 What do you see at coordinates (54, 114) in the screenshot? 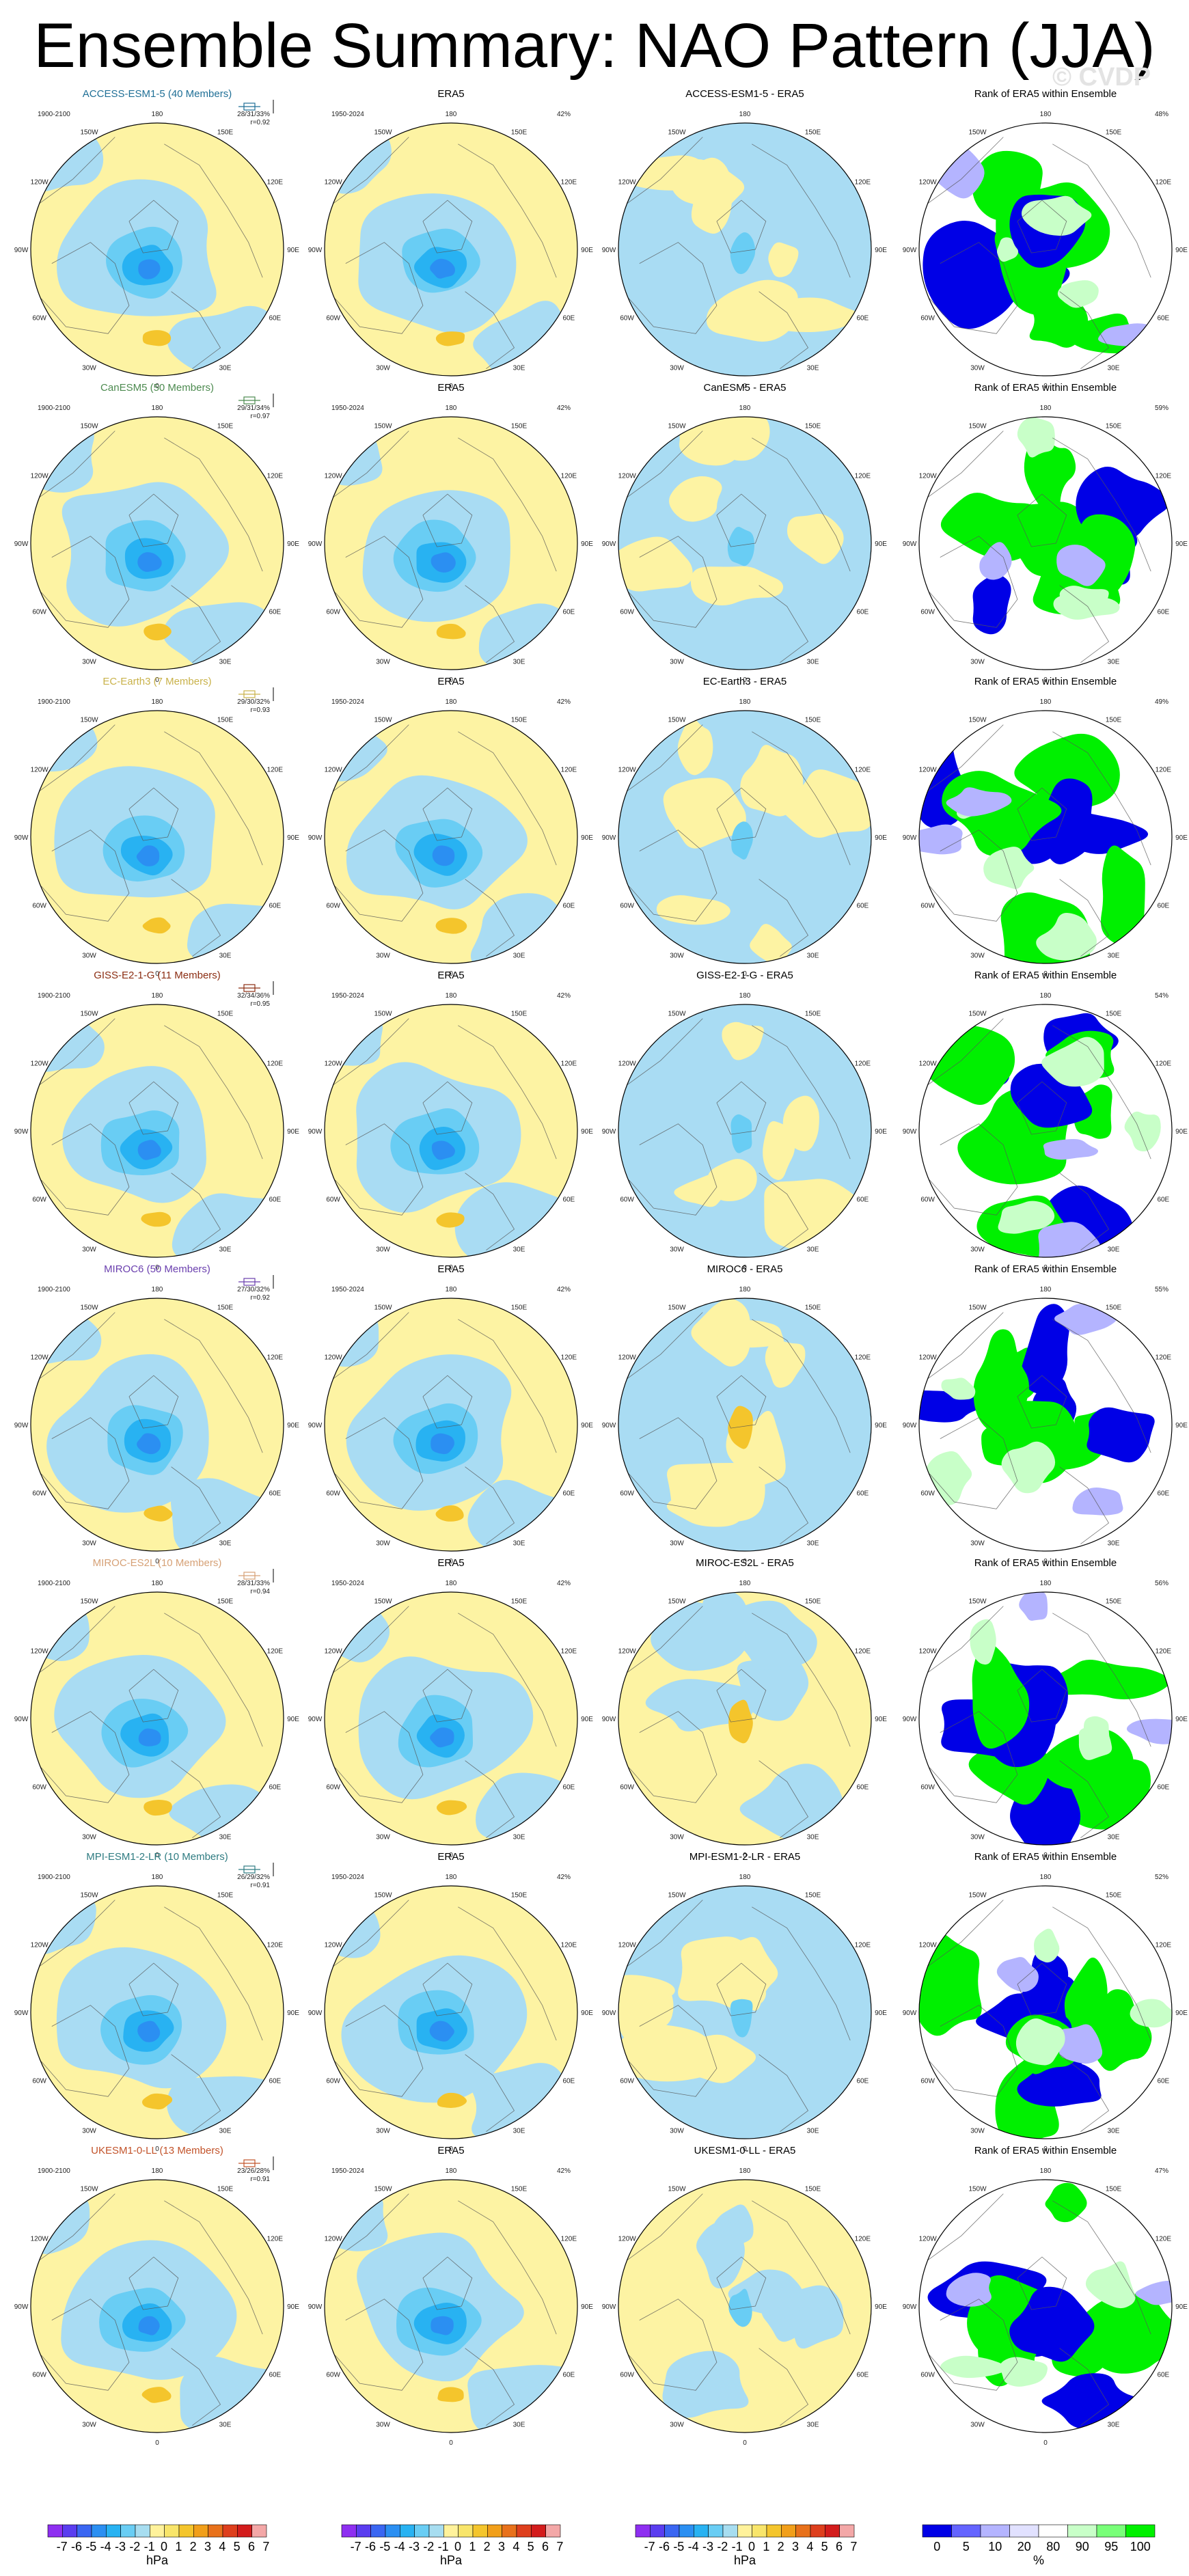
I see `model-period: 1900-2100` at bounding box center [54, 114].